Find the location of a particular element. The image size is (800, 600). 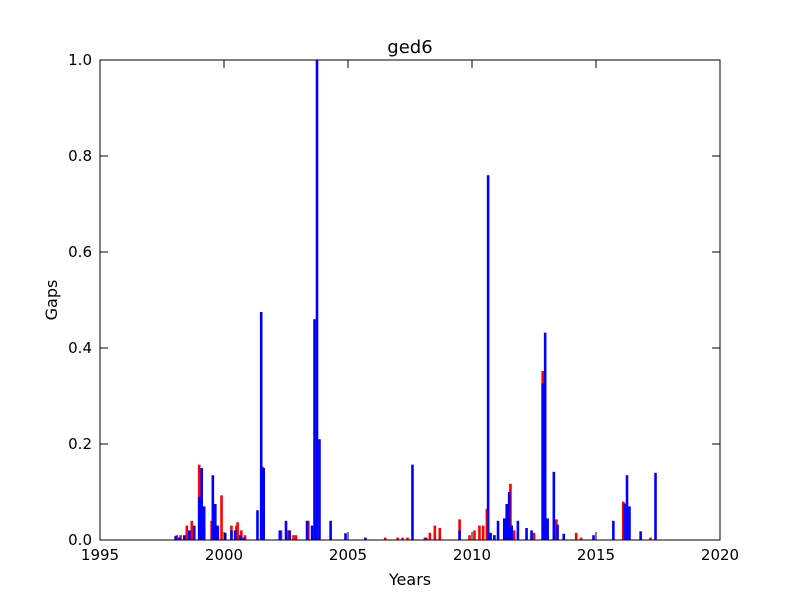

y-axis-label: Gaps is located at coordinates (51, 300).